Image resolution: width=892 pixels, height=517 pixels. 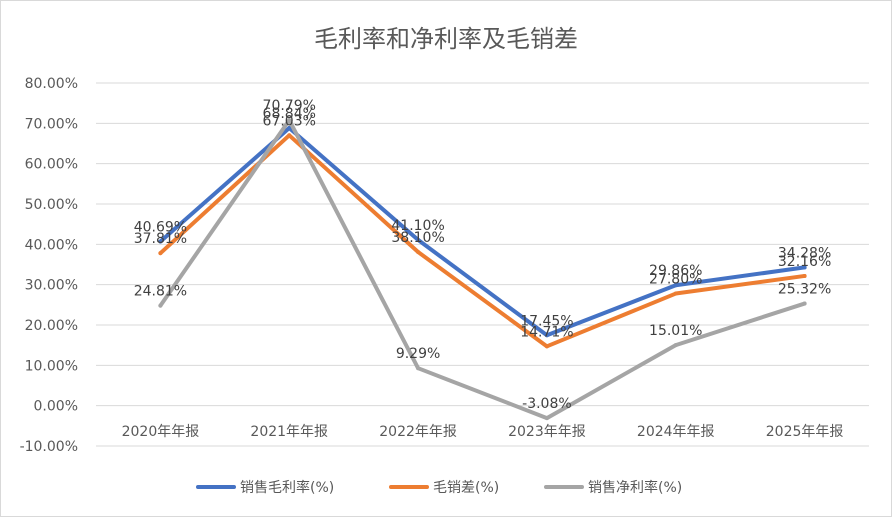 What do you see at coordinates (160, 292) in the screenshot?
I see `data-label: 24.81%` at bounding box center [160, 292].